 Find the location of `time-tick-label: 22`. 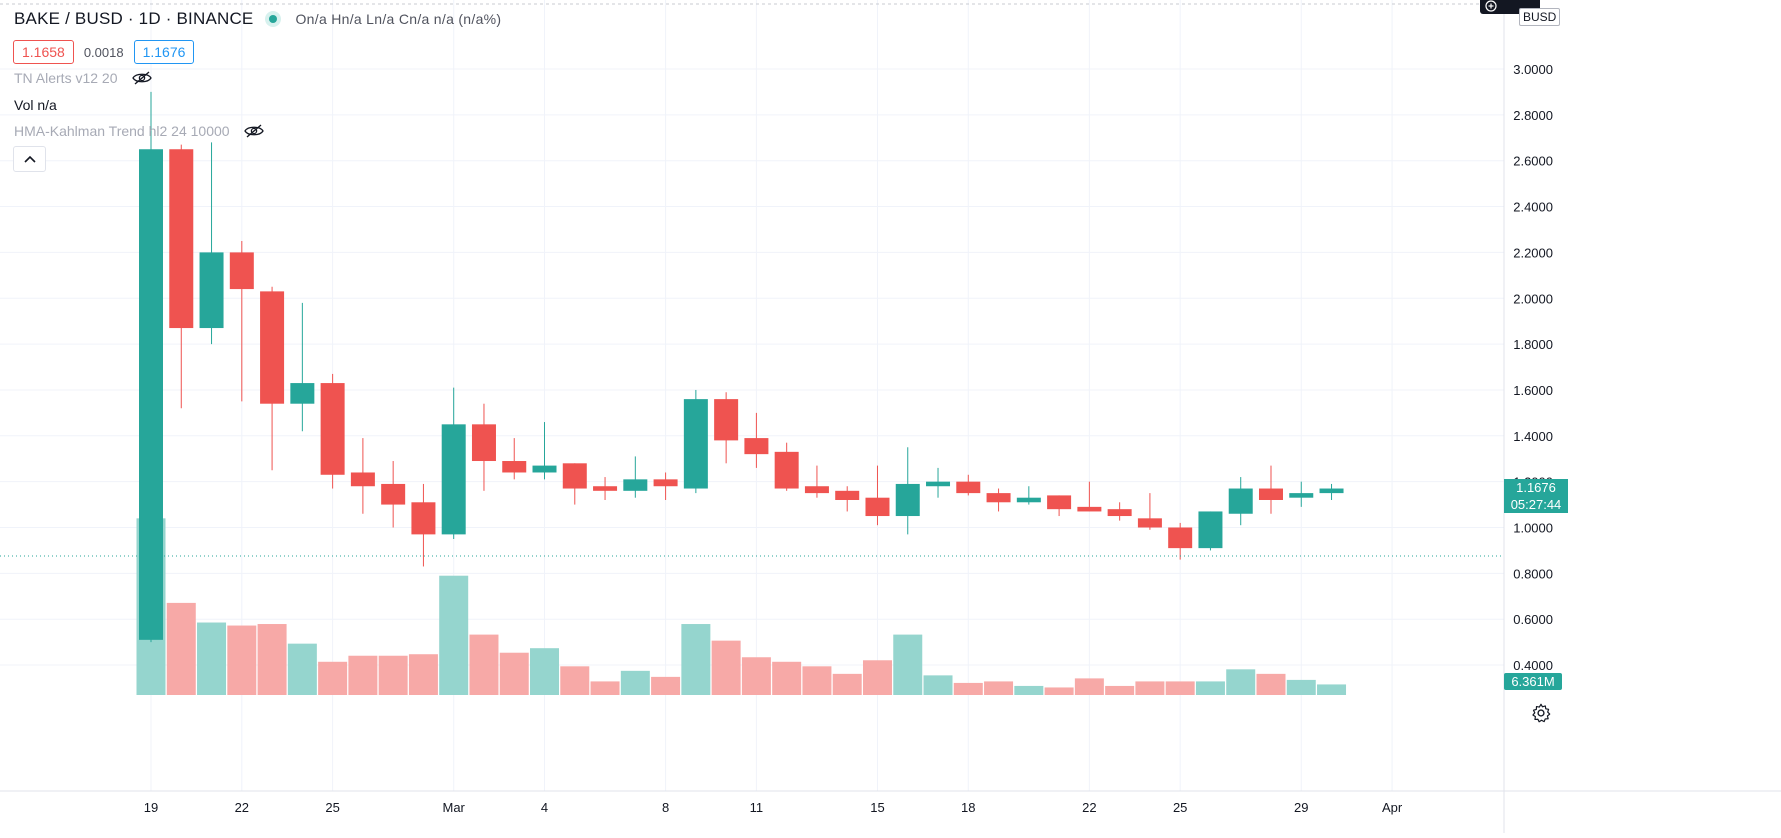

time-tick-label: 22 is located at coordinates (1089, 807).